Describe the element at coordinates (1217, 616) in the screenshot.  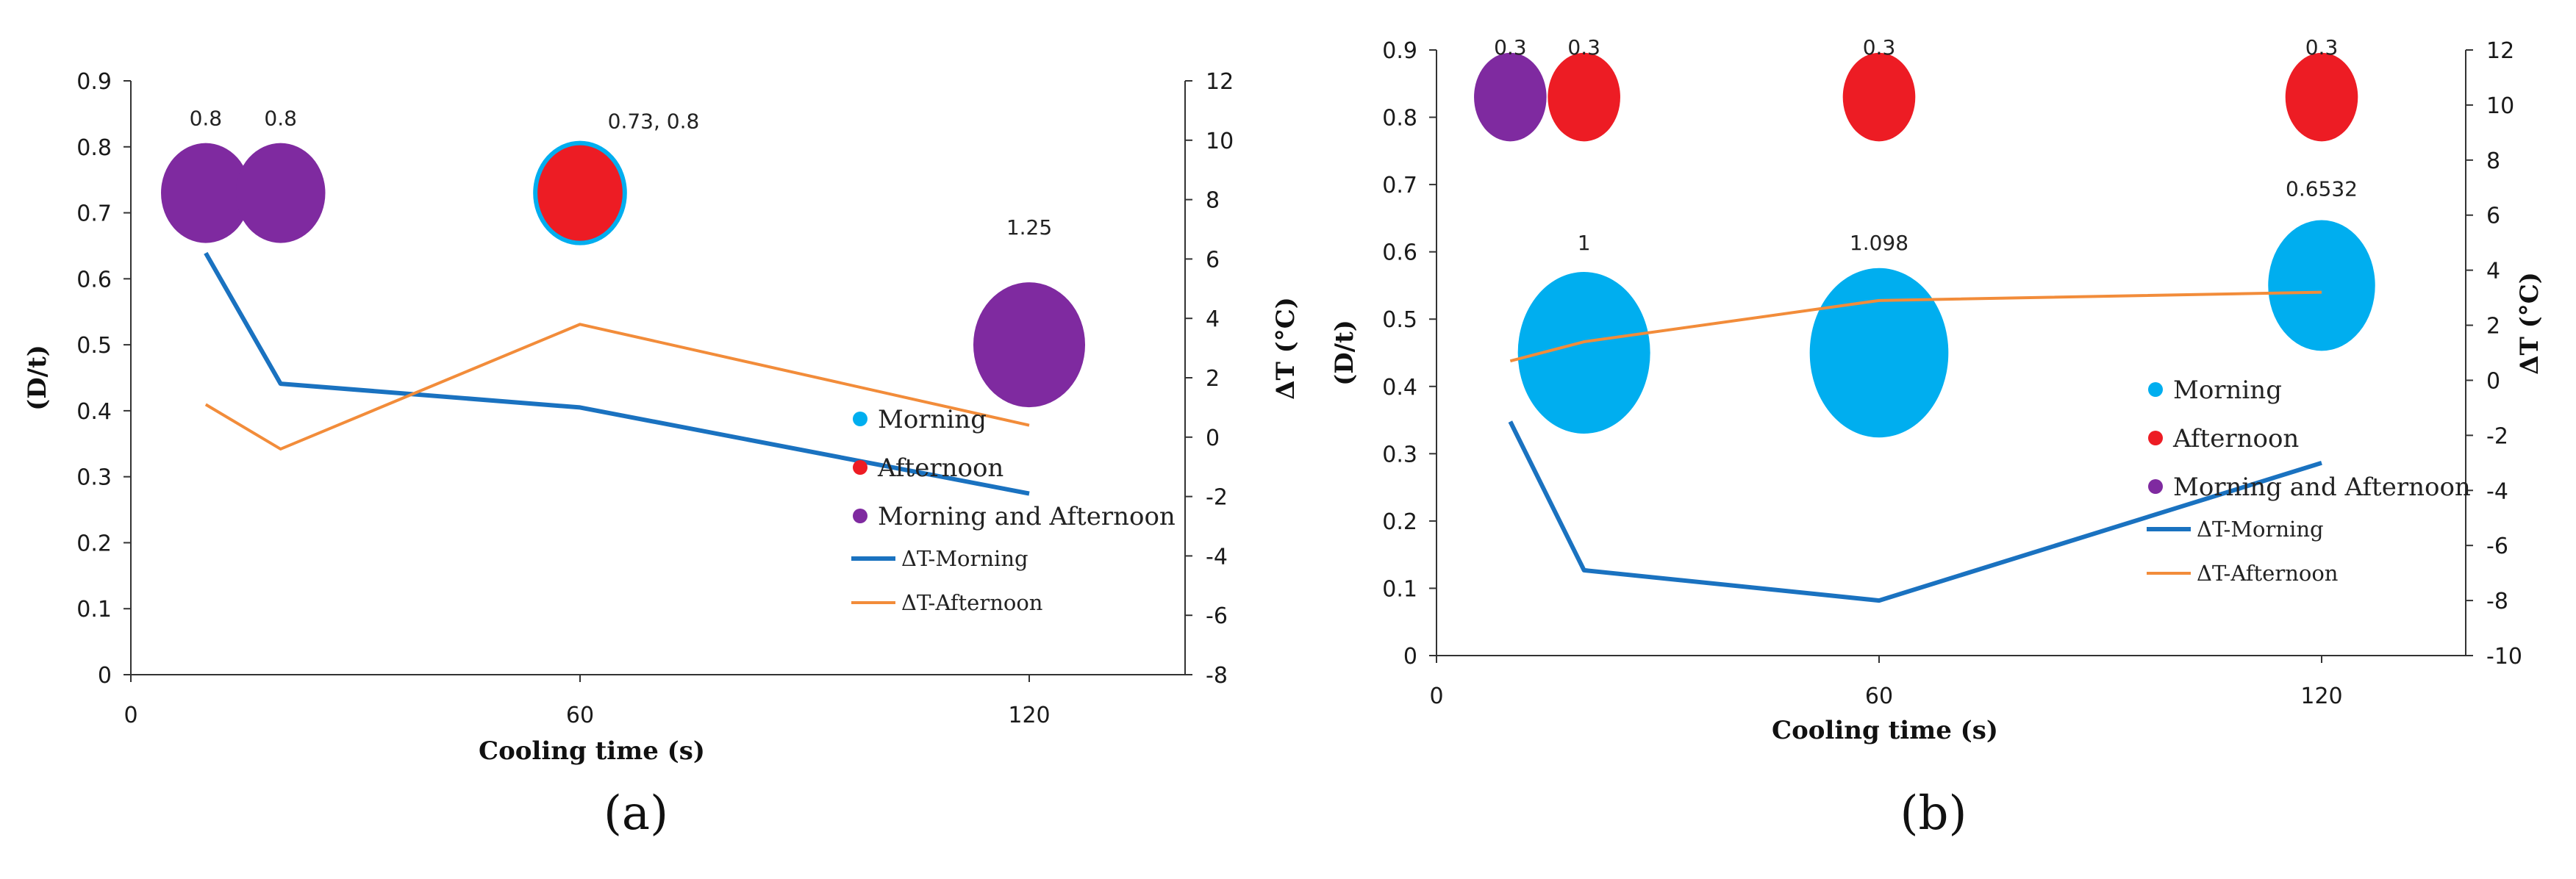
I see `panel-a-y2tick-label: -6` at that location.